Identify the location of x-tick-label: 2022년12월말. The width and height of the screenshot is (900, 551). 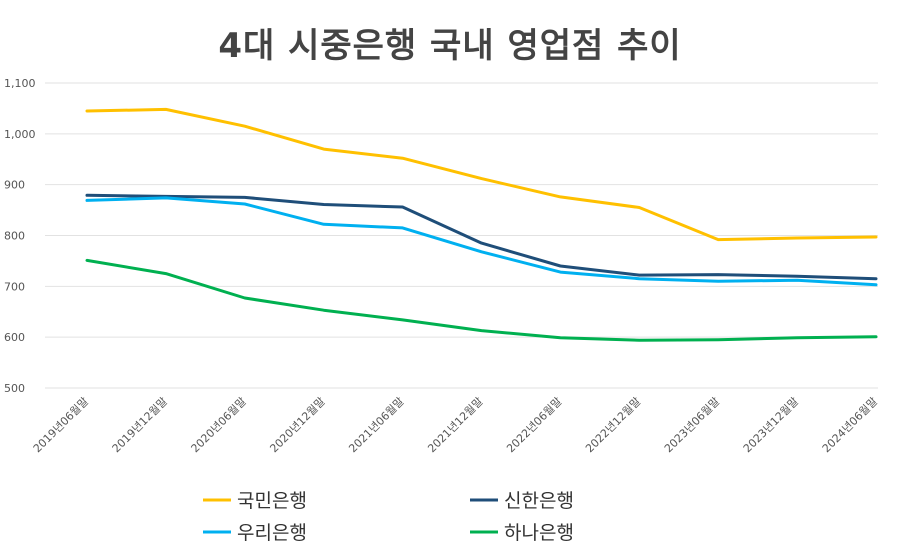
(613, 425).